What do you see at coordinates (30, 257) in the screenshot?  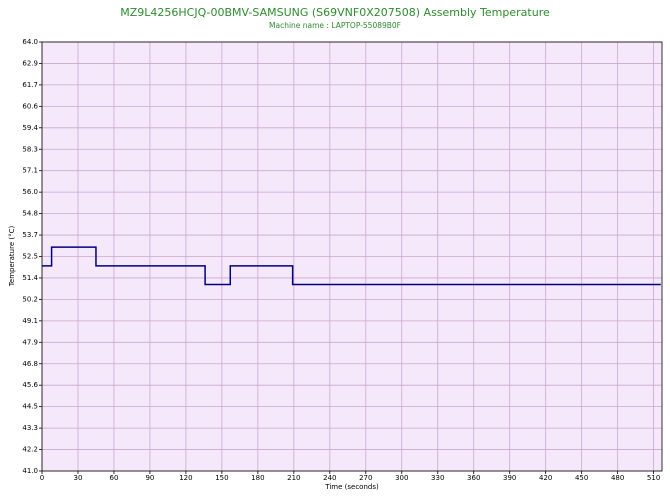 I see `y-tick-label: 52.5` at bounding box center [30, 257].